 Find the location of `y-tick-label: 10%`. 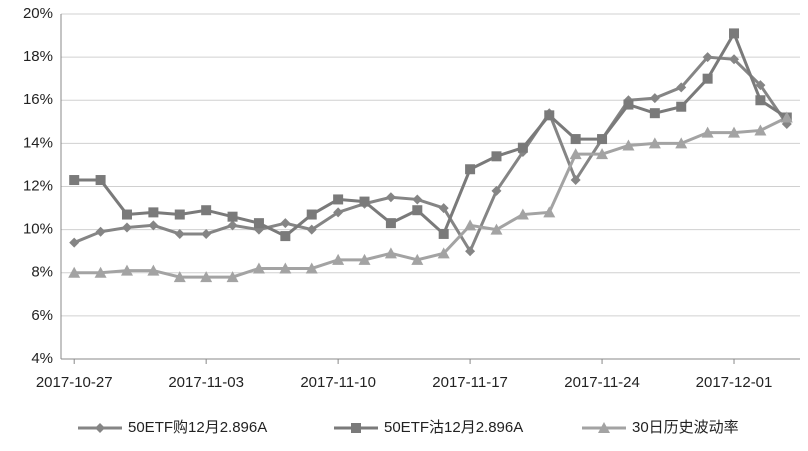

y-tick-label: 10% is located at coordinates (38, 229).